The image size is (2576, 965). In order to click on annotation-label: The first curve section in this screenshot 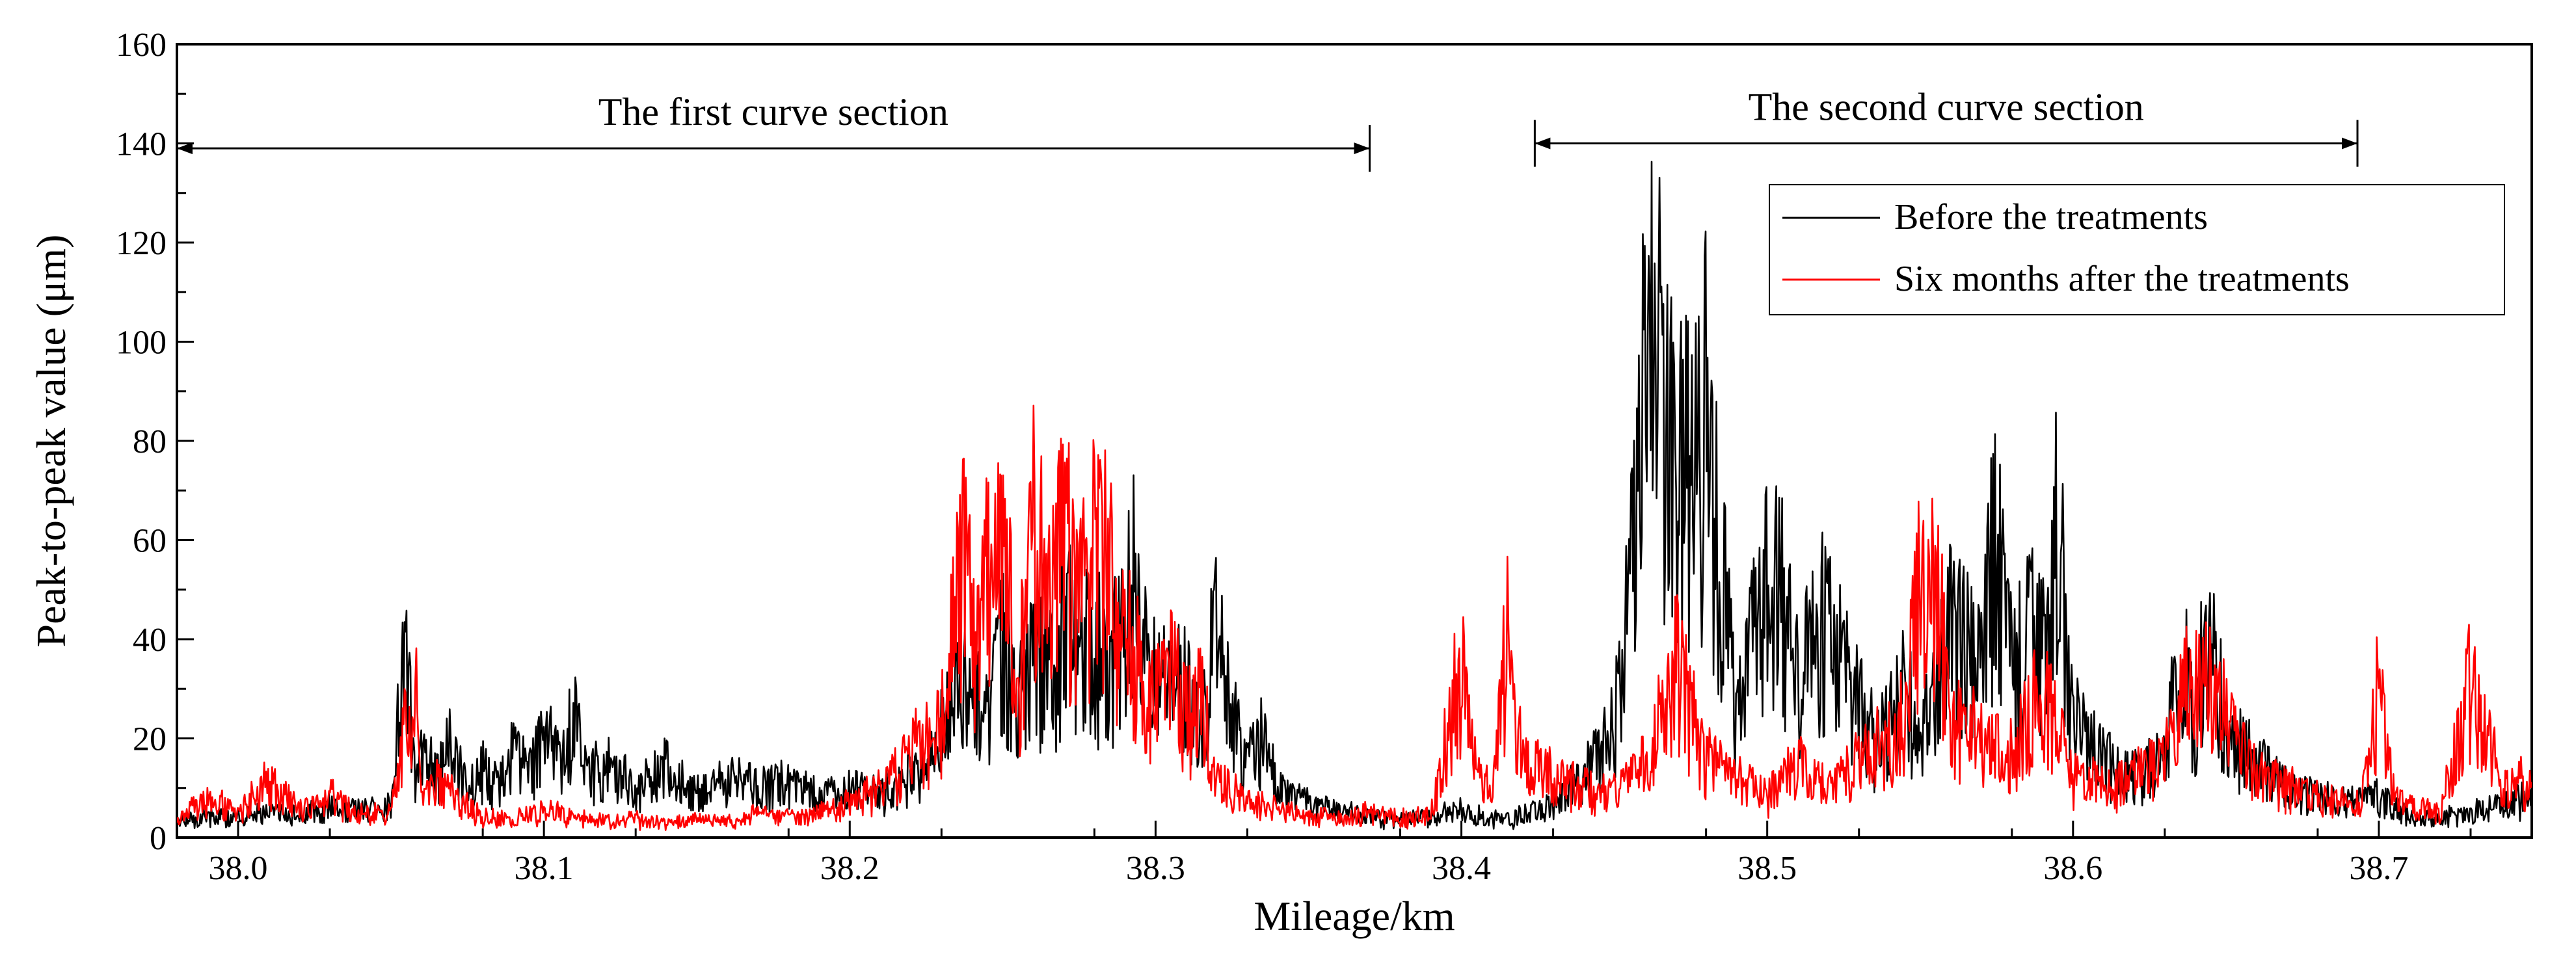, I will do `click(773, 112)`.